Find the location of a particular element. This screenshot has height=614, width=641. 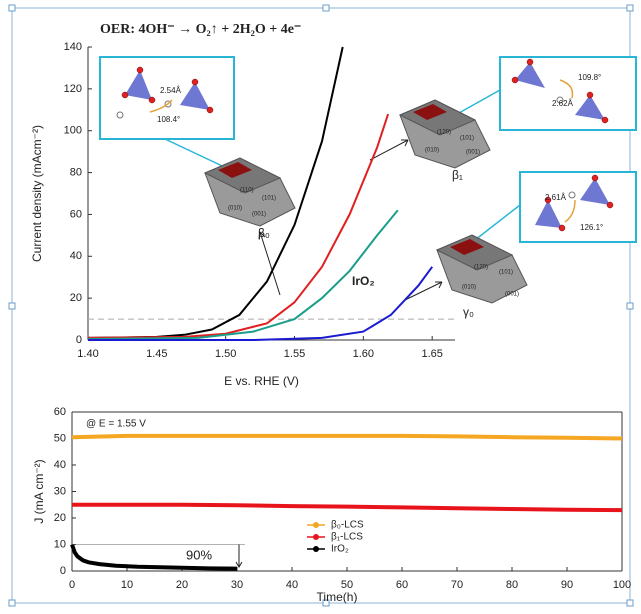

annotation: γ₀ is located at coordinates (468, 312).